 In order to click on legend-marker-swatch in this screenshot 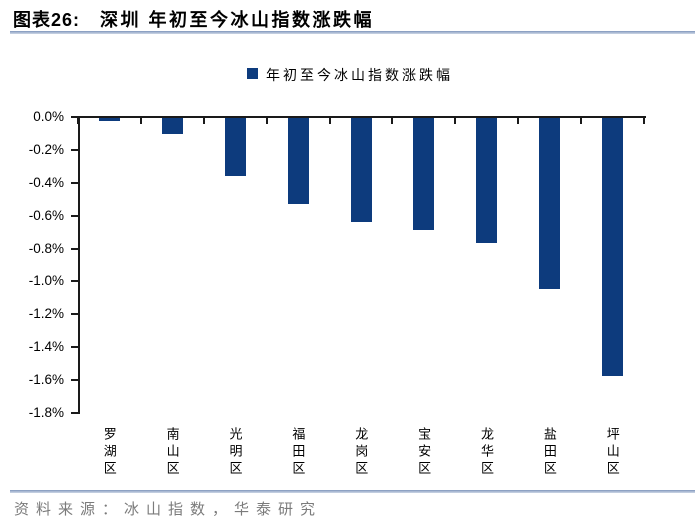, I will do `click(252, 73)`.